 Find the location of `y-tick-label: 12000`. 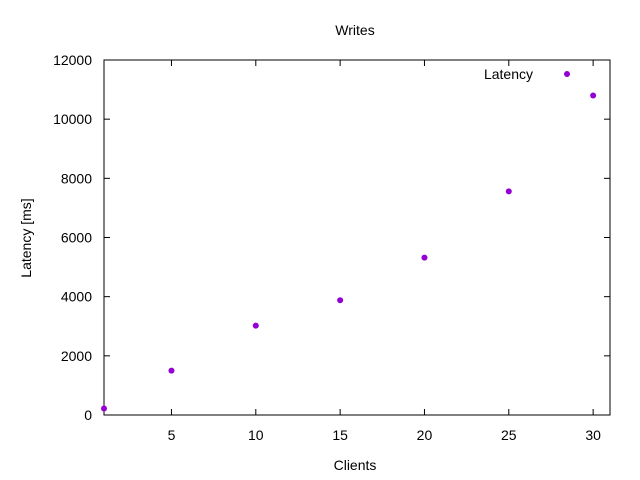

y-tick-label: 12000 is located at coordinates (72, 60).